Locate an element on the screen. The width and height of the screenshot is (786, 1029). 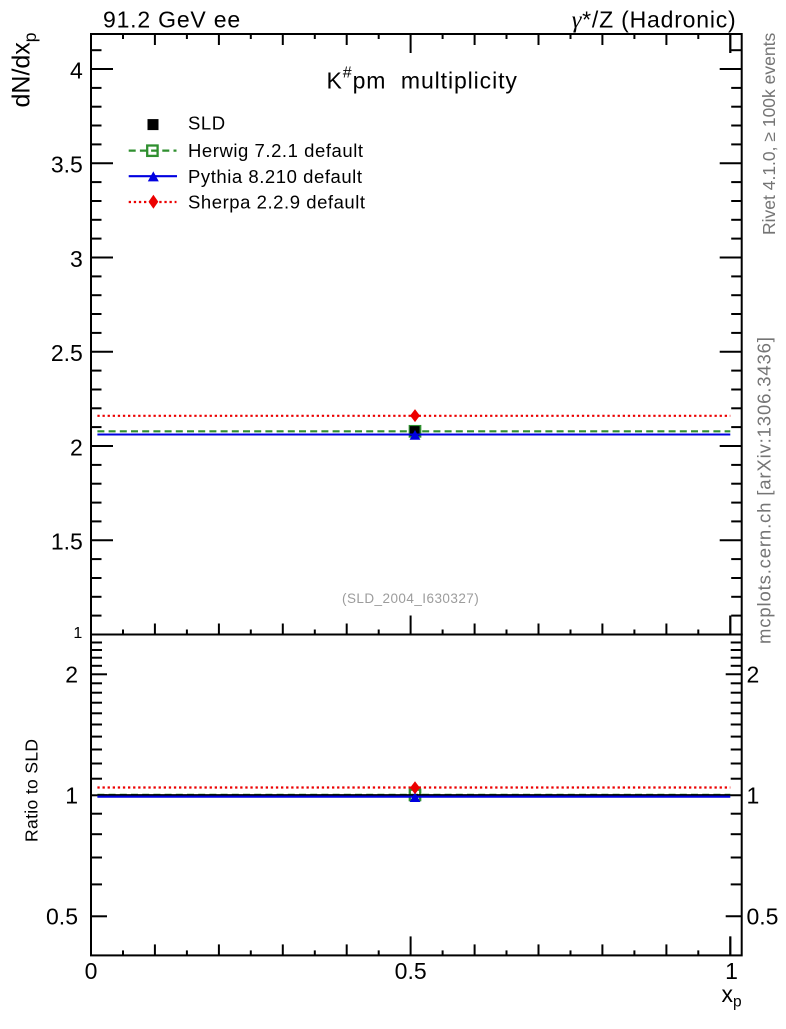
svg-text: 91.2 GeV ee is located at coordinates (172, 20).